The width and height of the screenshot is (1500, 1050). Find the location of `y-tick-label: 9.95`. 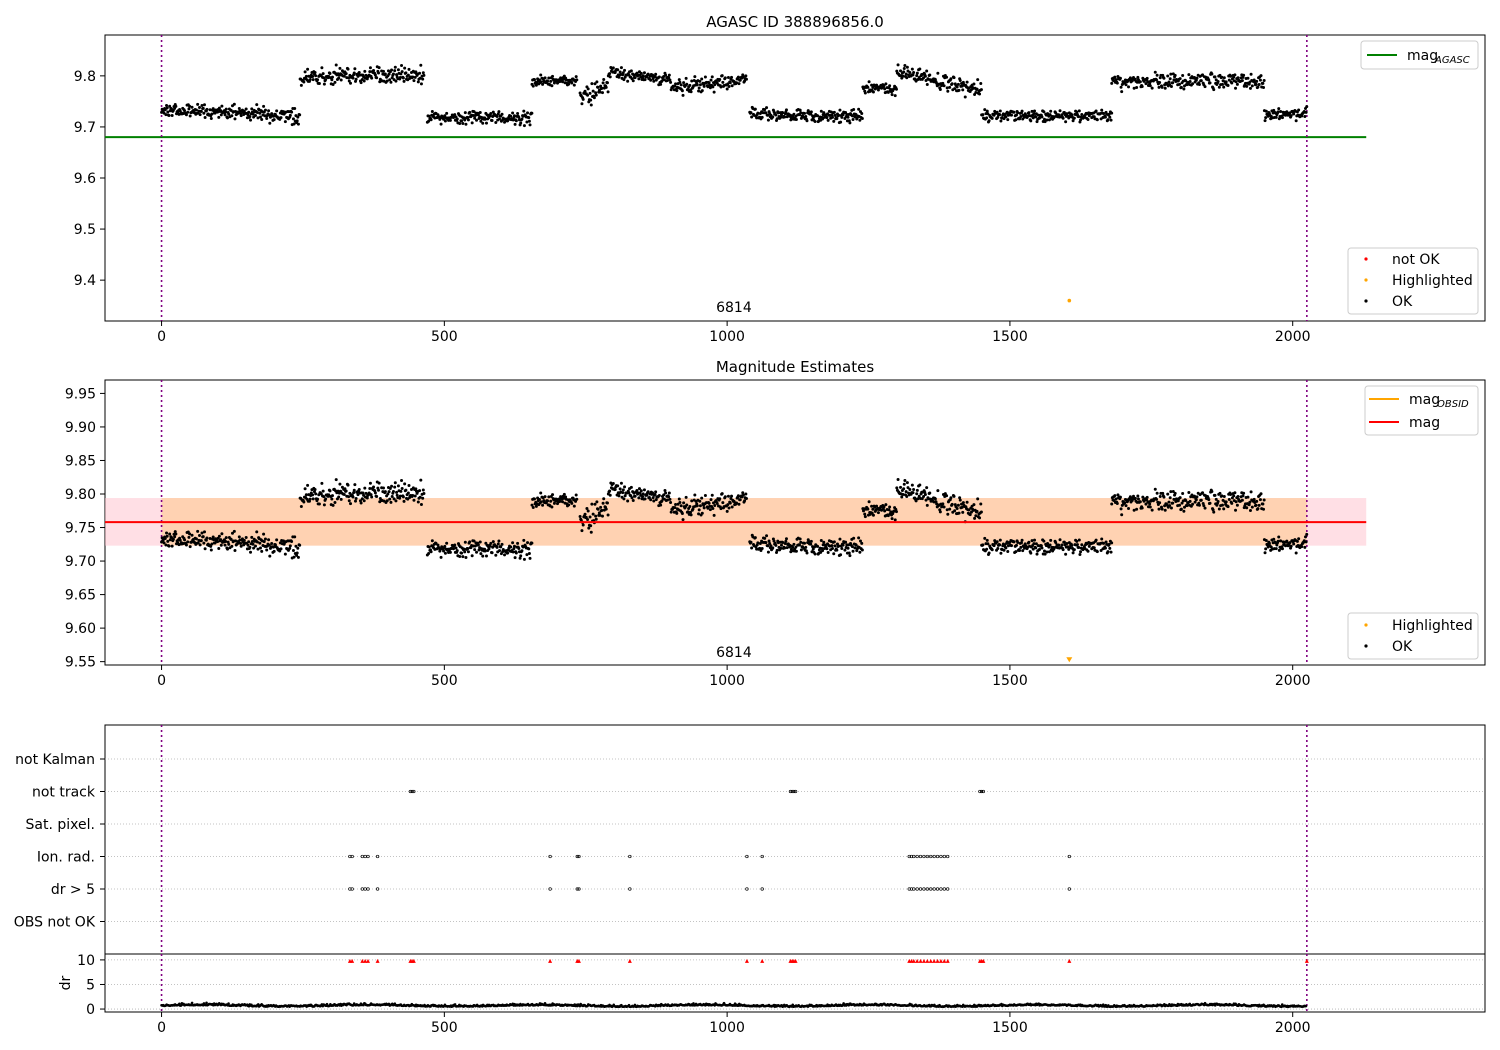

y-tick-label: 9.95 is located at coordinates (80, 394).